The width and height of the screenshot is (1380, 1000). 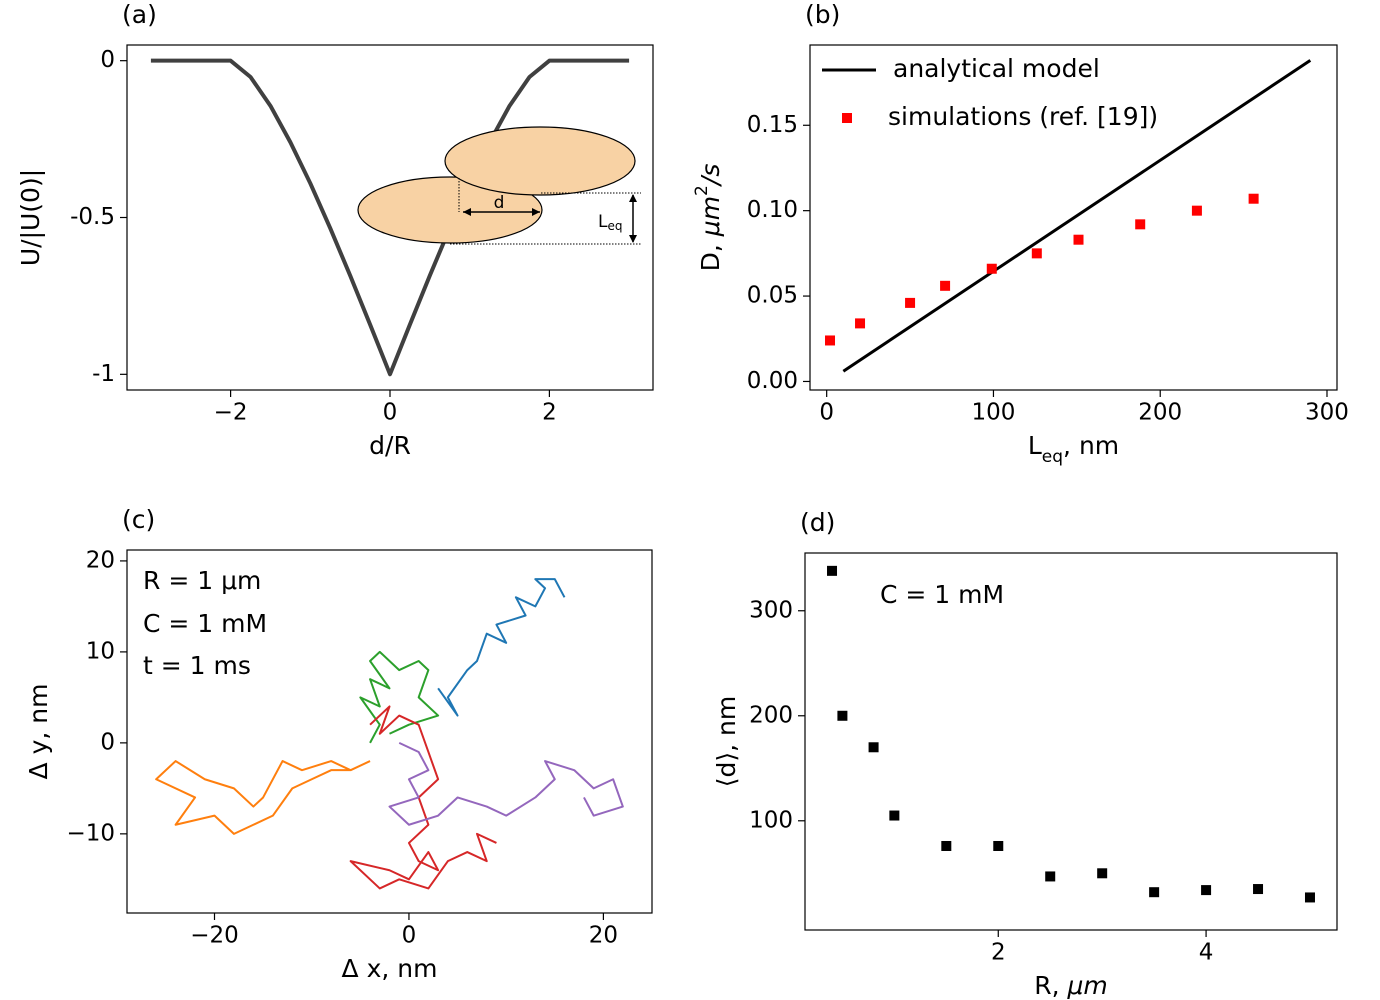 I want to click on annotation: t = 1 ms, so click(x=197, y=665).